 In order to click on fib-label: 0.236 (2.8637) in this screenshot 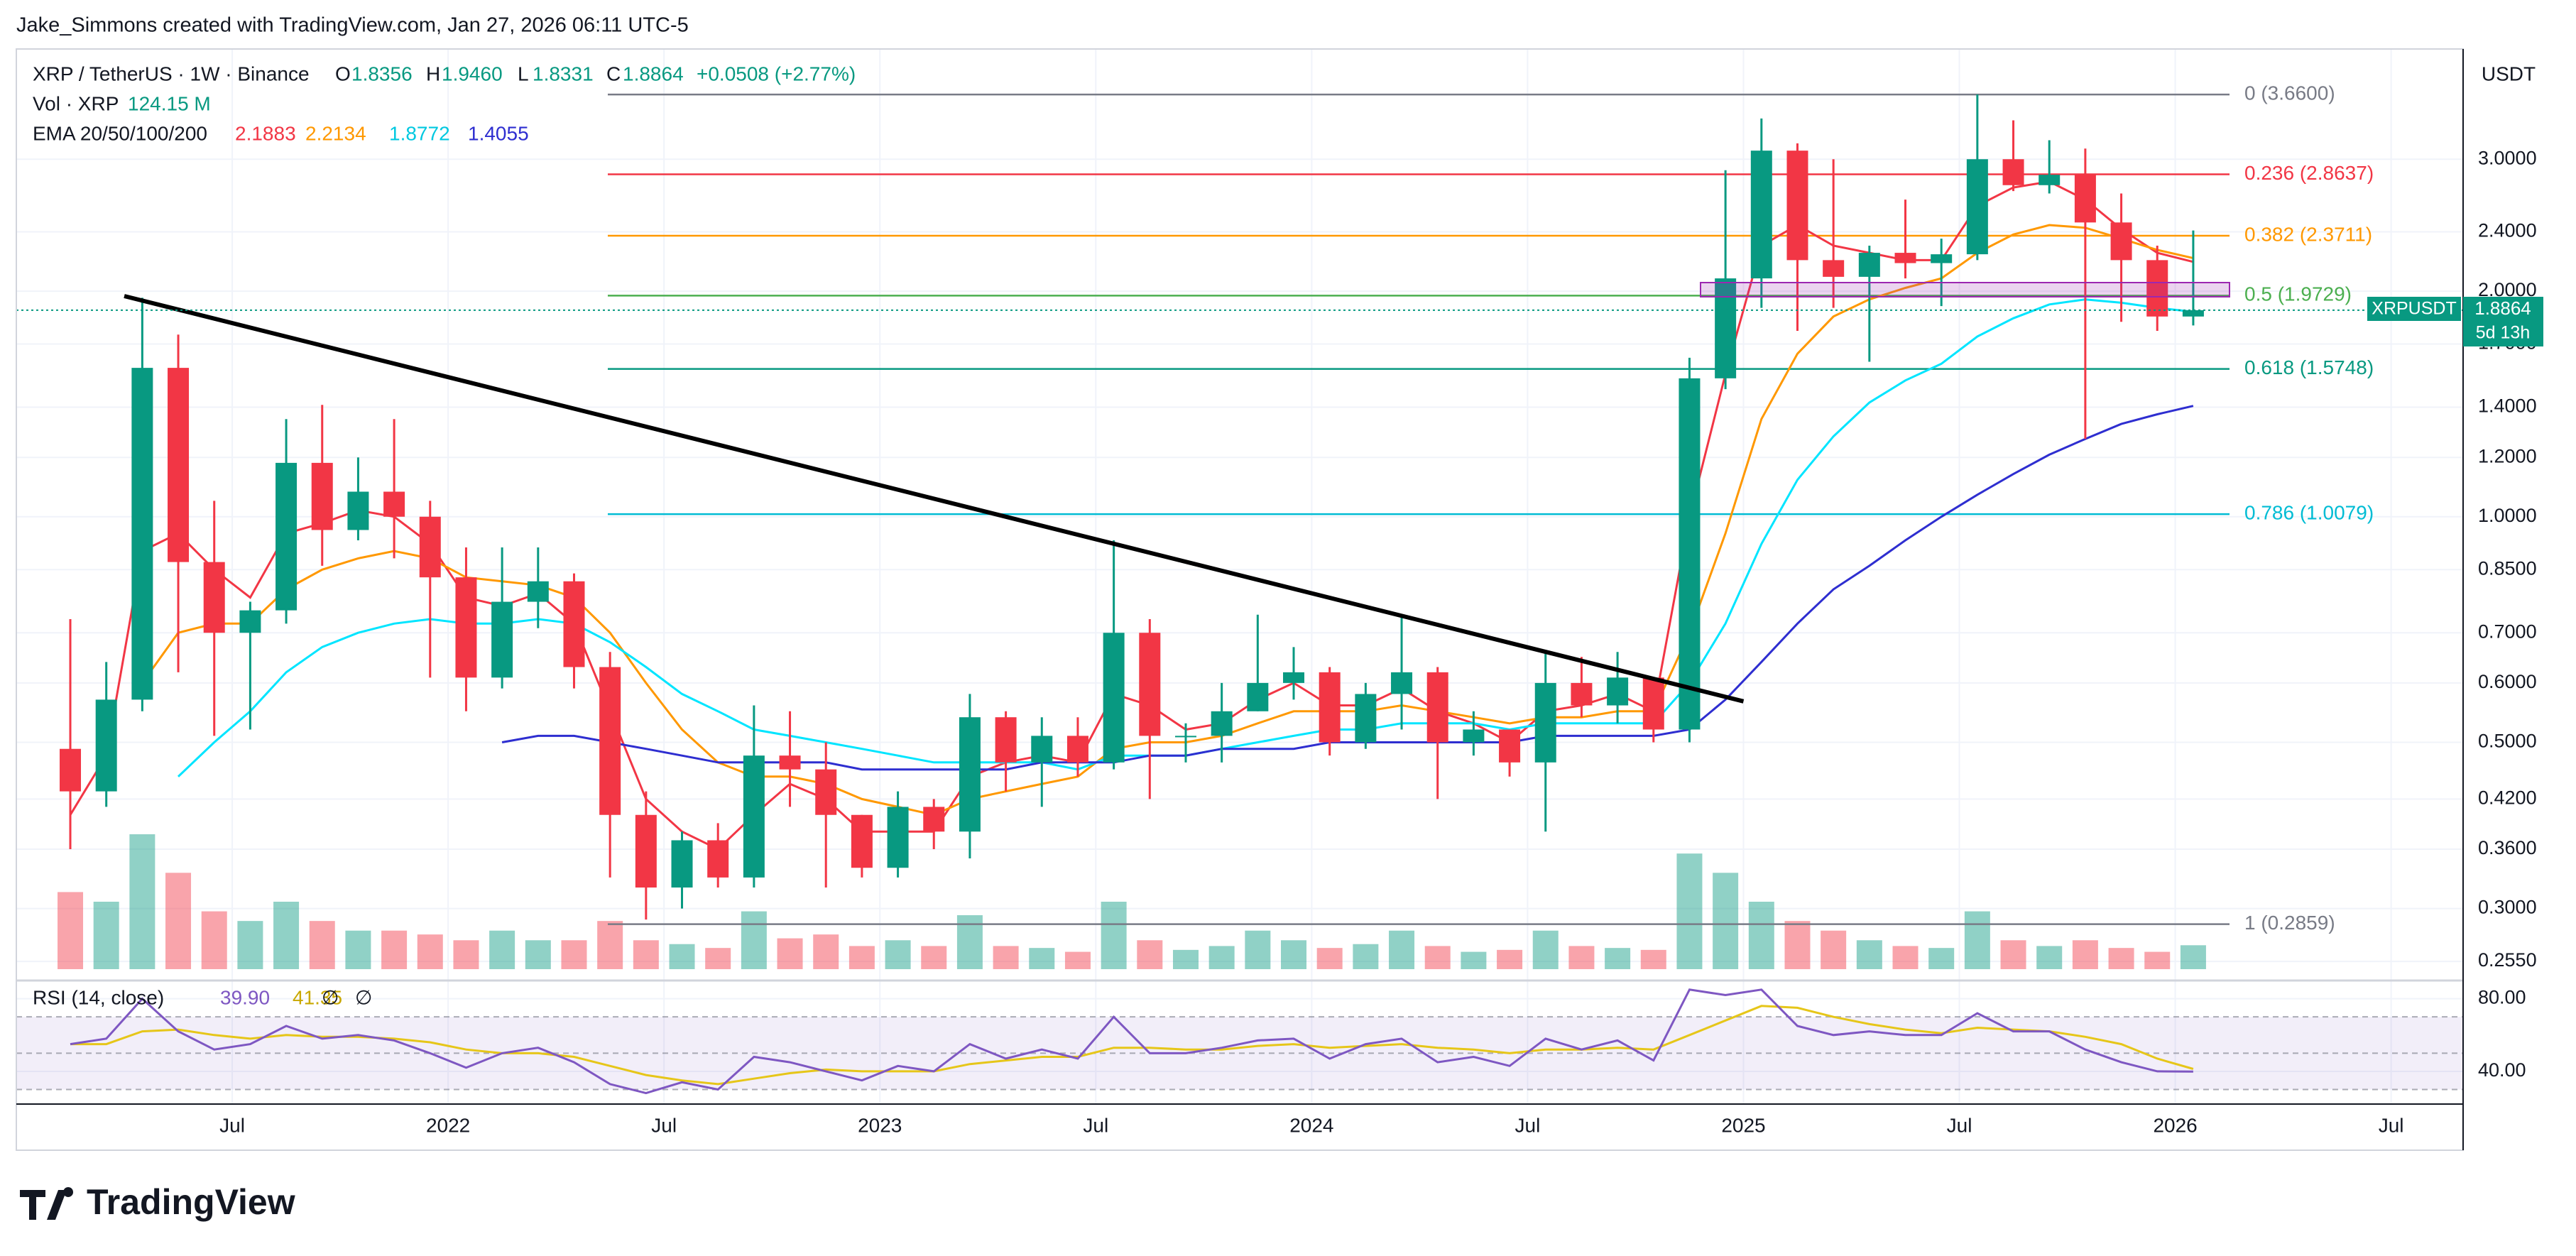, I will do `click(2309, 173)`.